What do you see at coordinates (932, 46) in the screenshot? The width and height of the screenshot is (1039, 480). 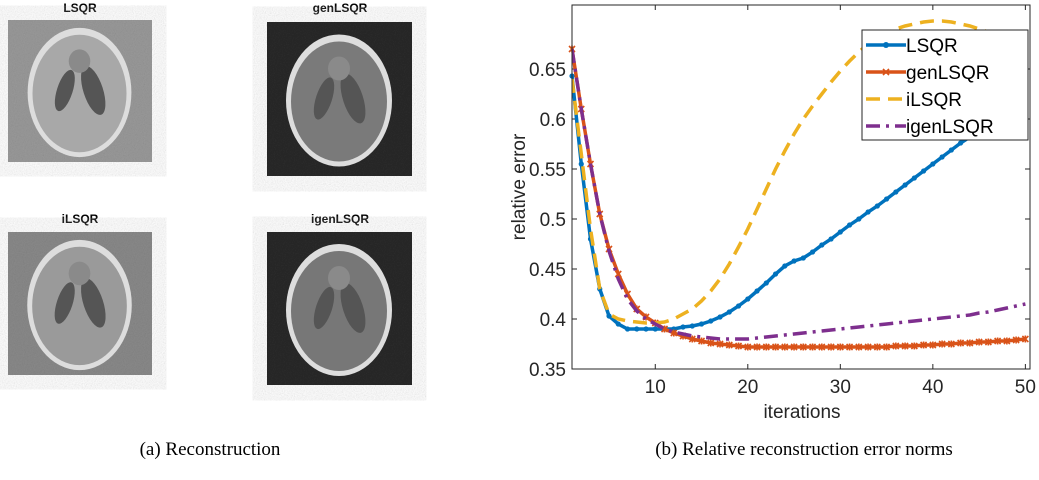 I see `legend-label: LSQR` at bounding box center [932, 46].